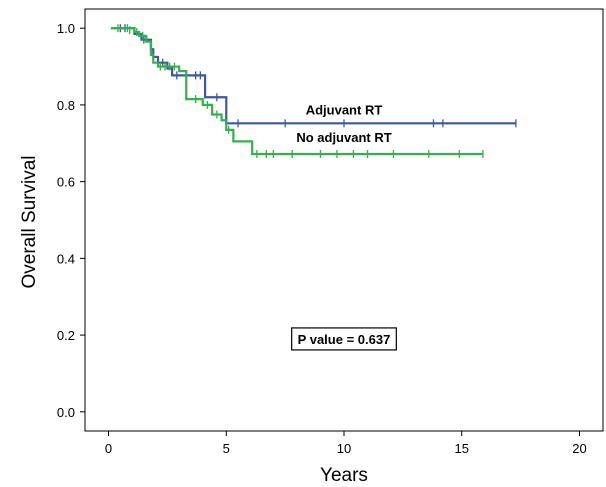 The image size is (606, 487). Describe the element at coordinates (343, 124) in the screenshot. I see `series-annotations: Adjuvant RT No adjuvant RT` at that location.